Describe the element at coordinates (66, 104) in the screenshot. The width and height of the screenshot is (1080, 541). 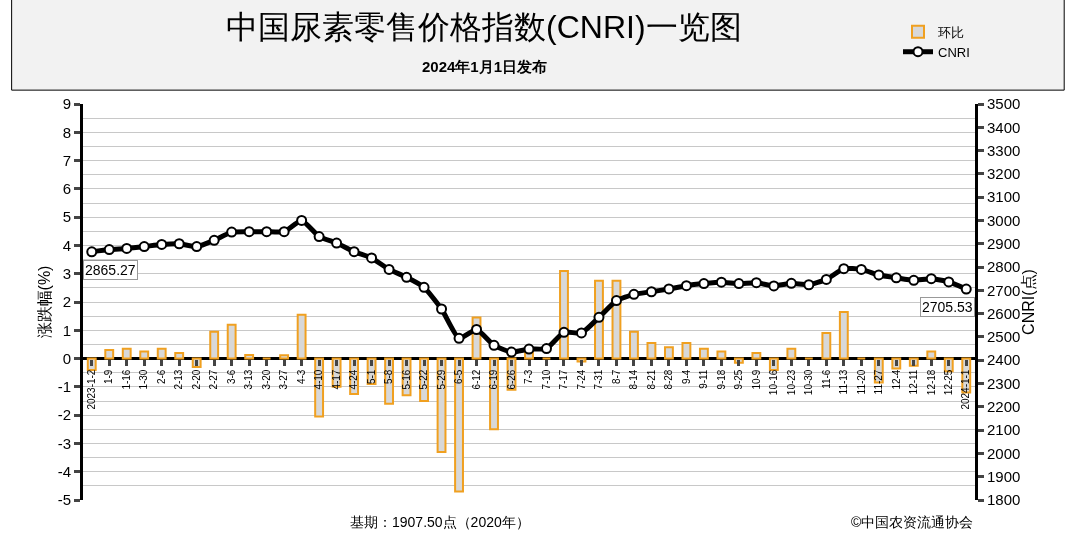
I see `y-tick-label: 9` at that location.